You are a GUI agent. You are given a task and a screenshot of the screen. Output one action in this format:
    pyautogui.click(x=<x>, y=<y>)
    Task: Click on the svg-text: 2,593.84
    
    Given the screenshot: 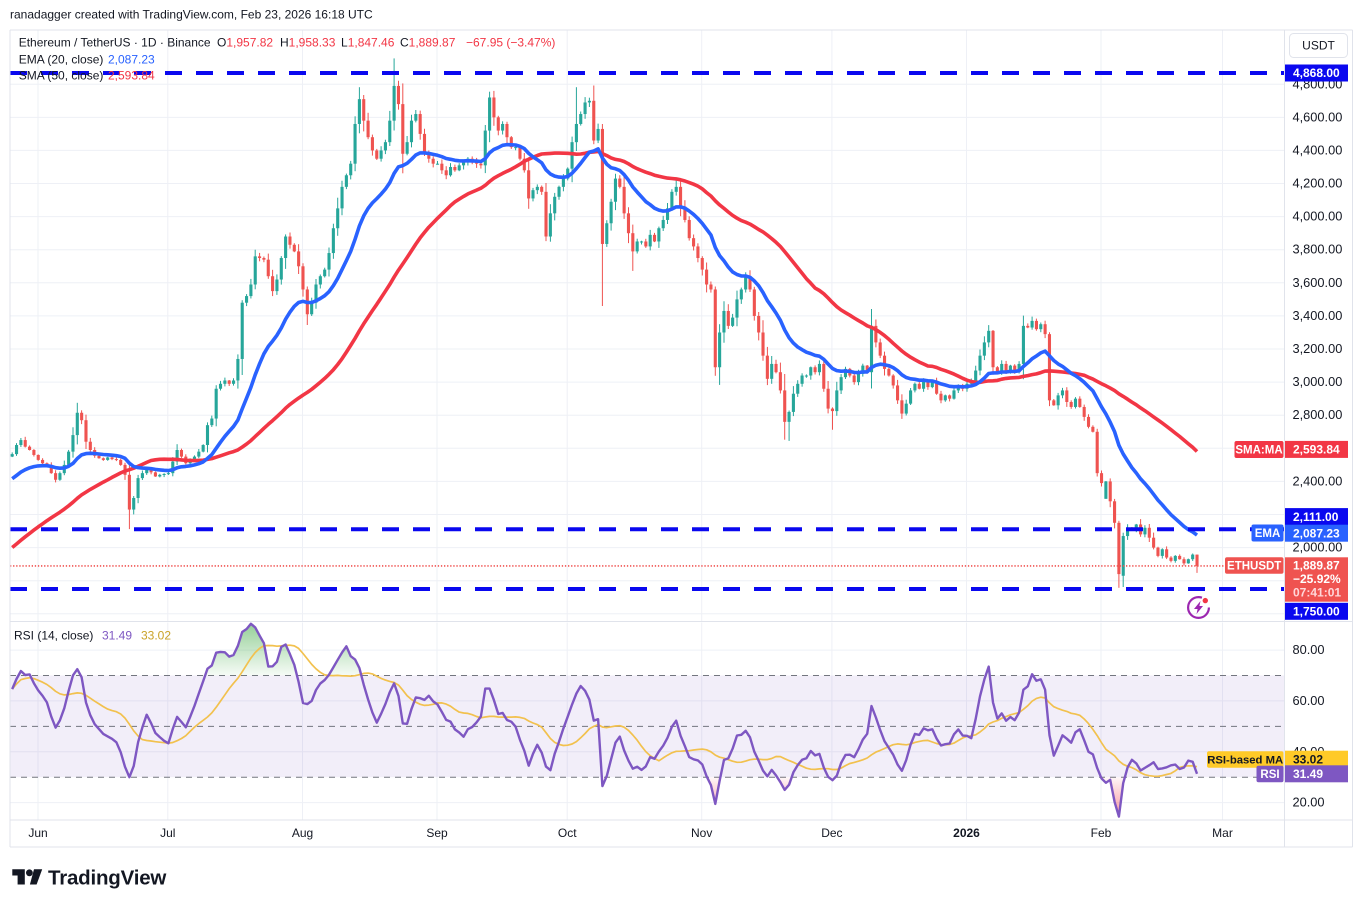 What is the action you would take?
    pyautogui.click(x=1316, y=450)
    